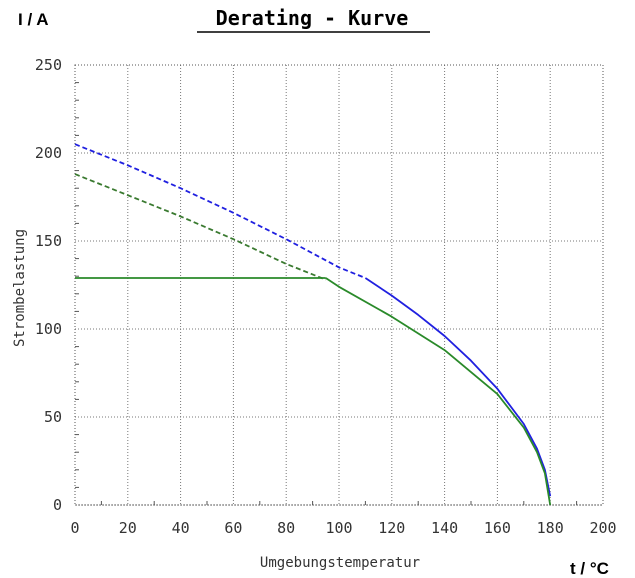 This screenshot has width=635, height=578. I want to click on y-unit-label: I / A, so click(33, 19).